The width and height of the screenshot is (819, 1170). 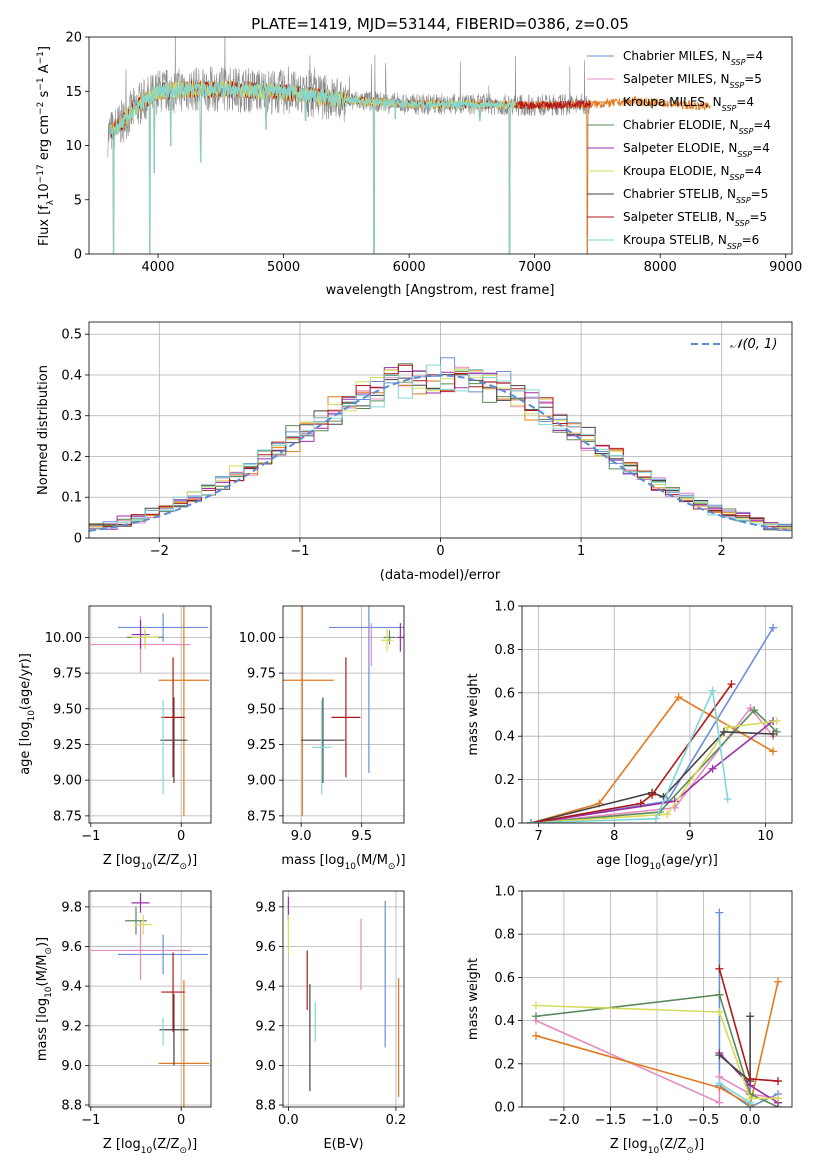 I want to click on mass-vs-ebv-ticks: 0.0 0.2 8.8 9.0 9.2 9.4 9.6 9.8, so click(x=330, y=1014).